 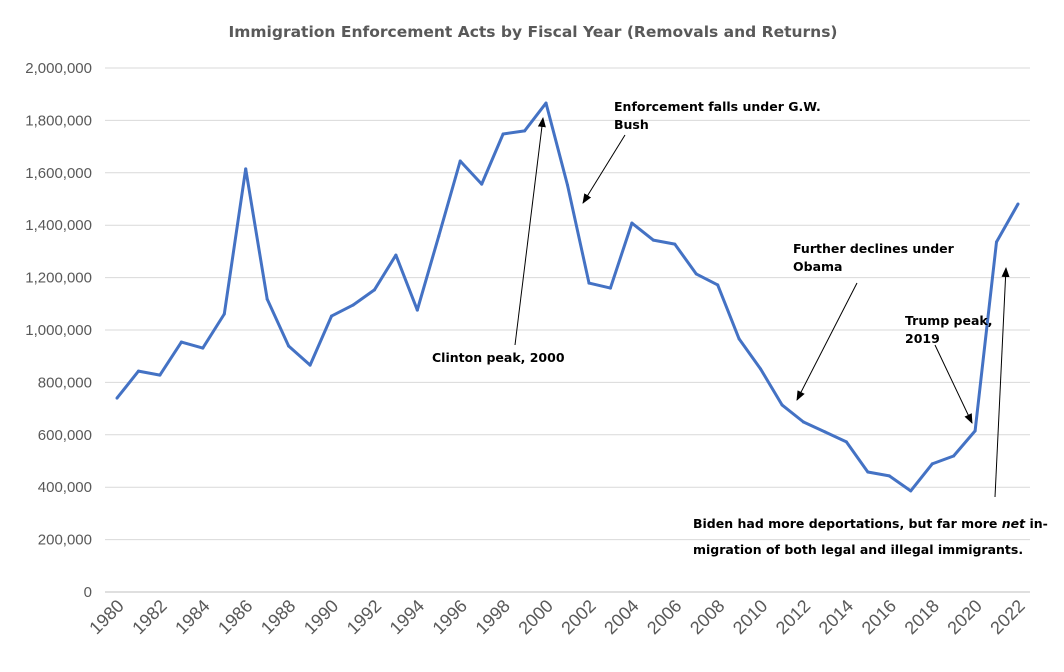 What do you see at coordinates (707, 617) in the screenshot?
I see `x-tick-label: 2008` at bounding box center [707, 617].